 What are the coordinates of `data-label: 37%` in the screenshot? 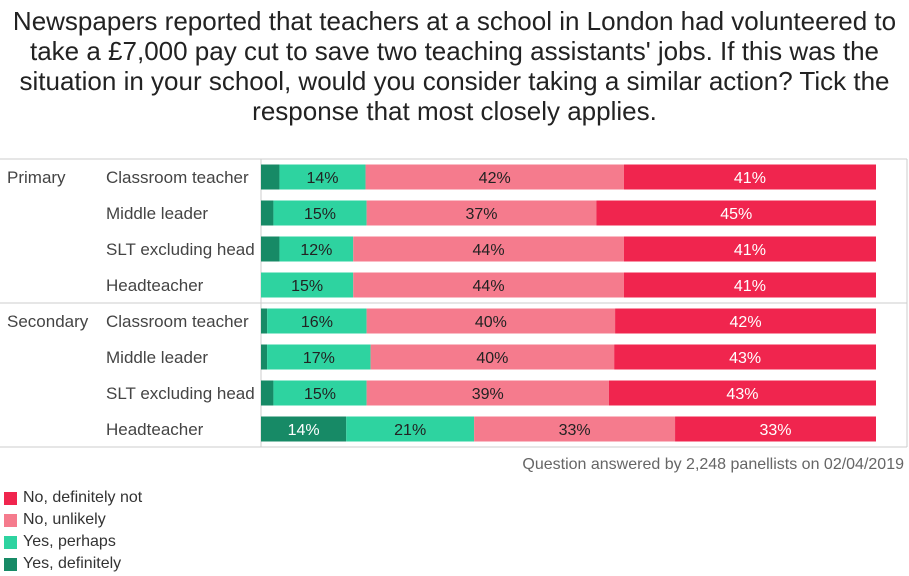 It's located at (482, 214).